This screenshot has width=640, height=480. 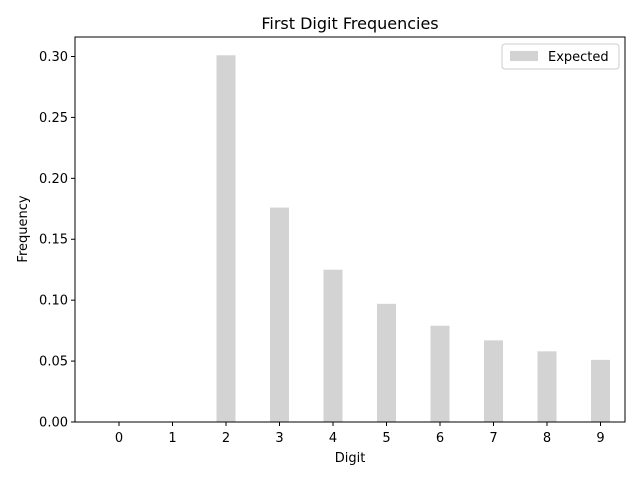 What do you see at coordinates (279, 438) in the screenshot?
I see `x-tick-label: 3` at bounding box center [279, 438].